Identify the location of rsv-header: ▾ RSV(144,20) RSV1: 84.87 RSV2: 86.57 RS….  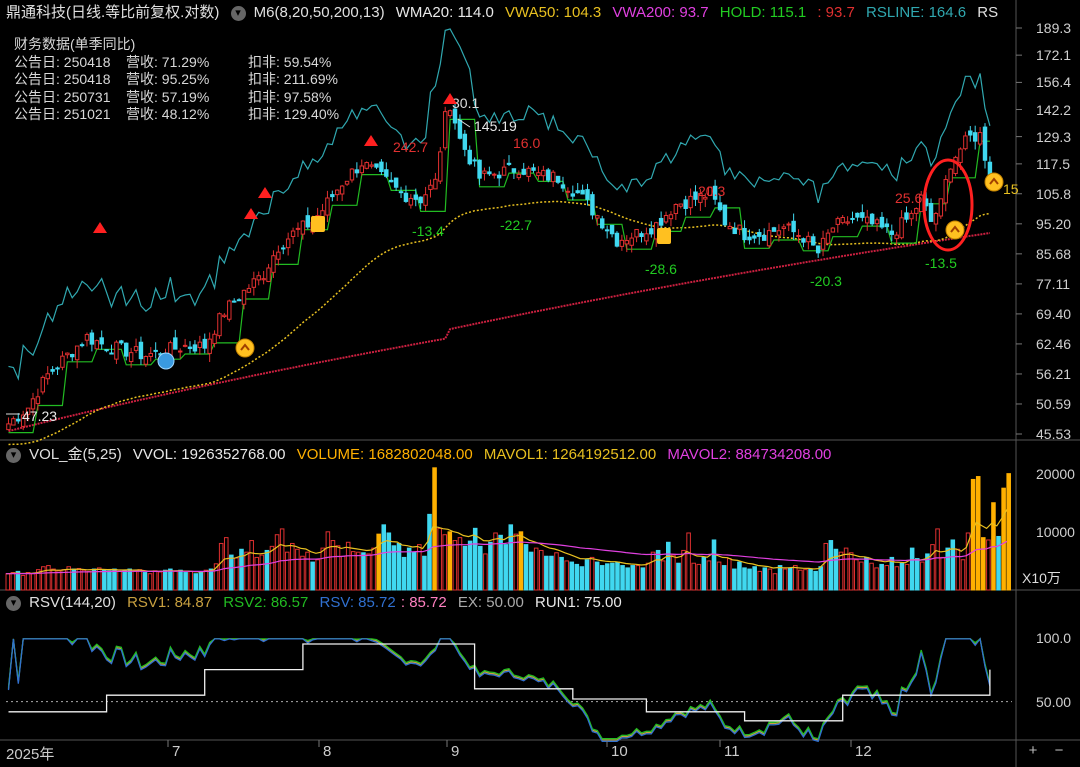
(317, 603).